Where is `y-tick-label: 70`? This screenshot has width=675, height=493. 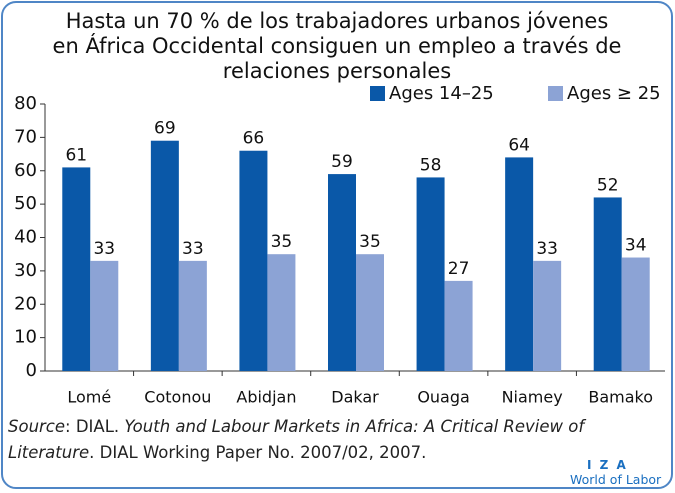 y-tick-label: 70 is located at coordinates (25, 136).